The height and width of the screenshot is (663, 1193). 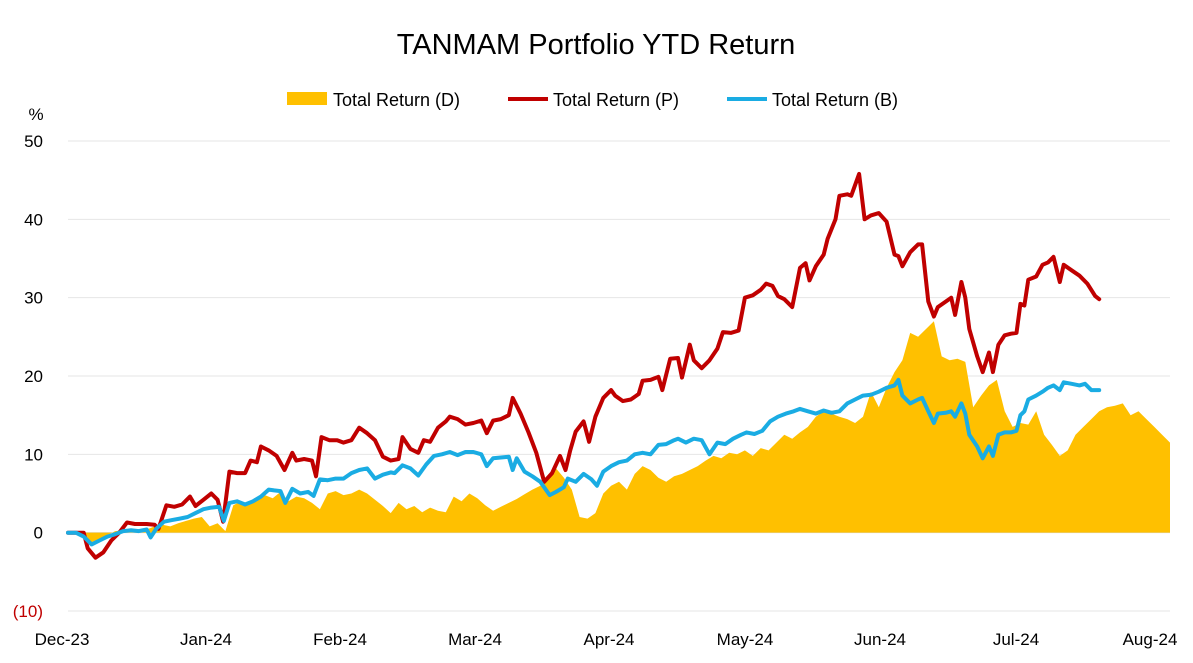 I want to click on x-tick-label: Jun-24, so click(x=880, y=639).